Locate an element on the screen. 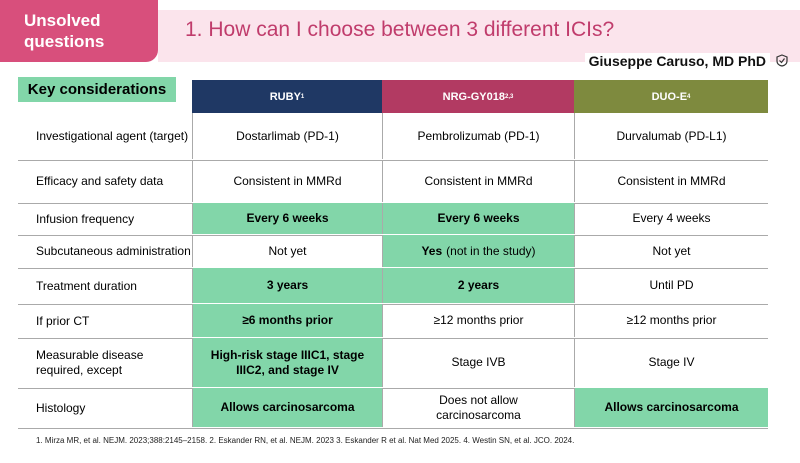  author: Giuseppe Caruso, MD PhD is located at coordinates (677, 61).